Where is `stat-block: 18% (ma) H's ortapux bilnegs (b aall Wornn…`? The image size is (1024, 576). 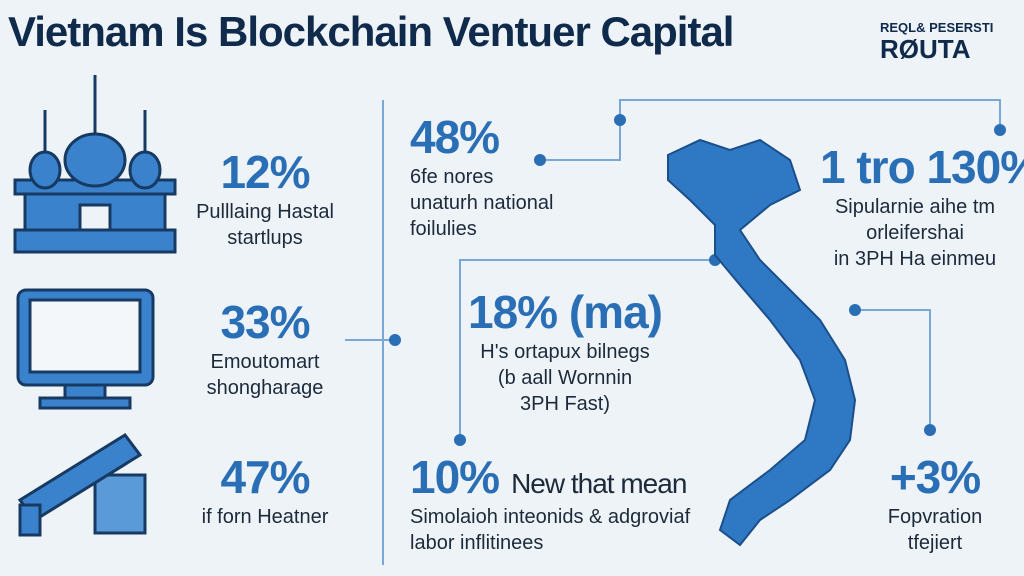 stat-block: 18% (ma) H's ortapux bilnegs (b aall Wornn… is located at coordinates (565, 351).